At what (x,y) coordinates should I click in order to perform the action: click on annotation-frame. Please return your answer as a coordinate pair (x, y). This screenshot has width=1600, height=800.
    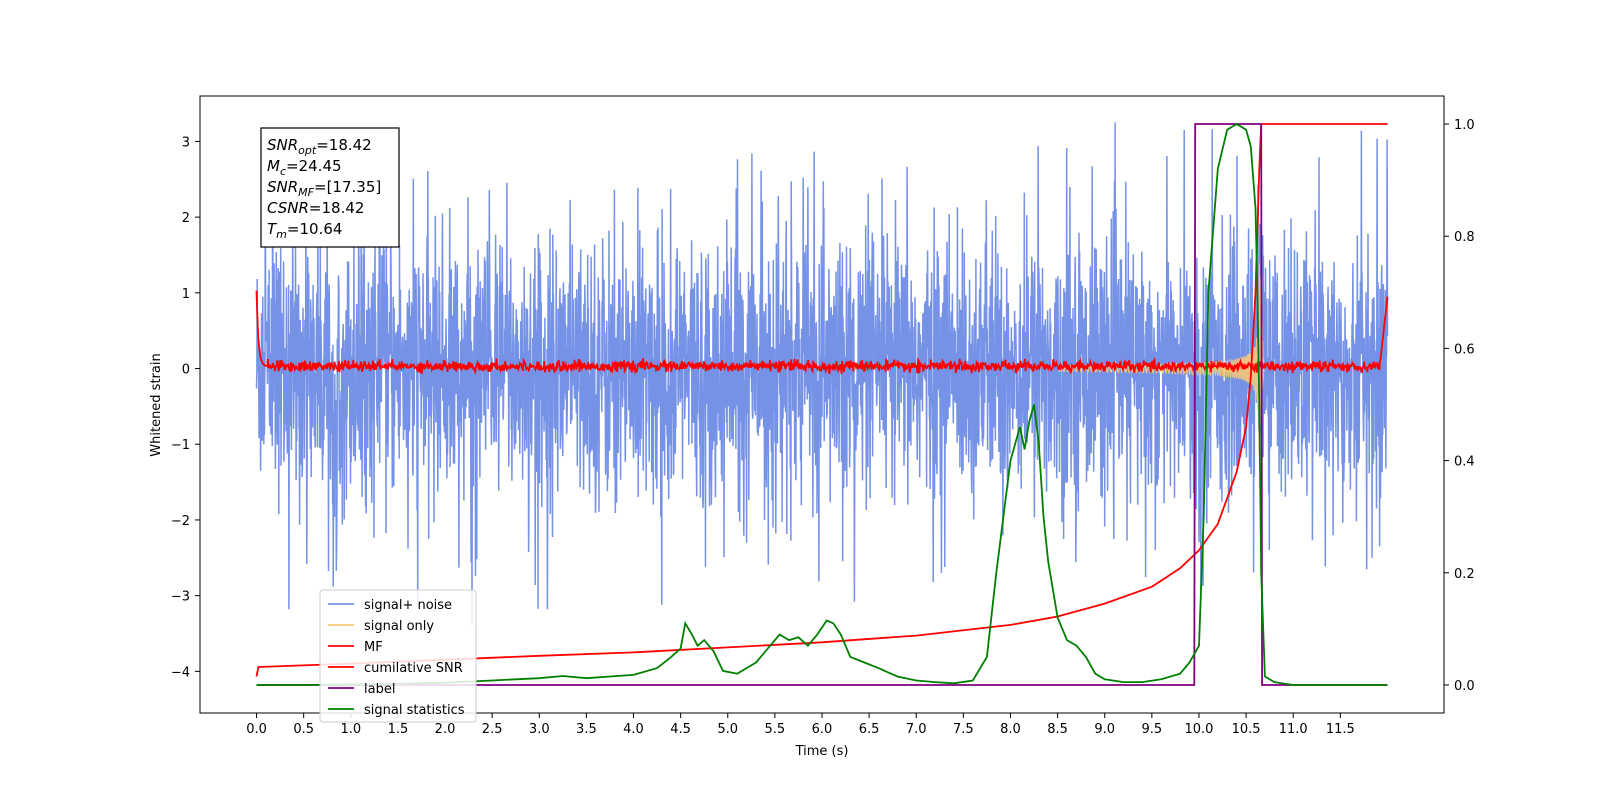
    Looking at the image, I should click on (330, 187).